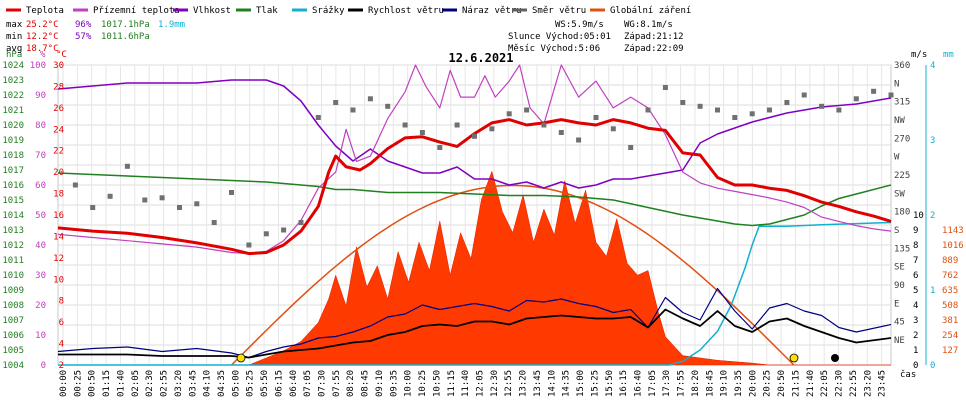 This screenshot has height=400, width=966. What do you see at coordinates (136, 383) in the screenshot?
I see `x-tick-label: 02:05` at bounding box center [136, 383].